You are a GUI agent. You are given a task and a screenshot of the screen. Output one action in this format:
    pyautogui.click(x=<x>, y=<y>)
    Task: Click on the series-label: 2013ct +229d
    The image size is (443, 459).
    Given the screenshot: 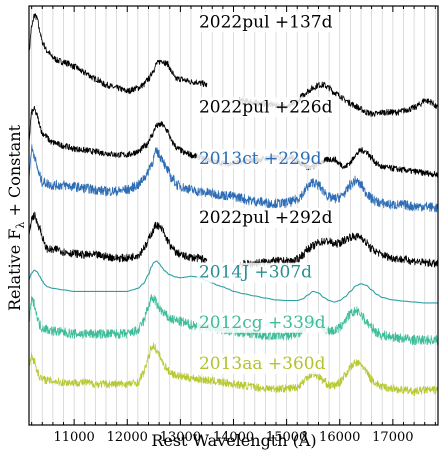 What is the action you would take?
    pyautogui.click(x=260, y=159)
    